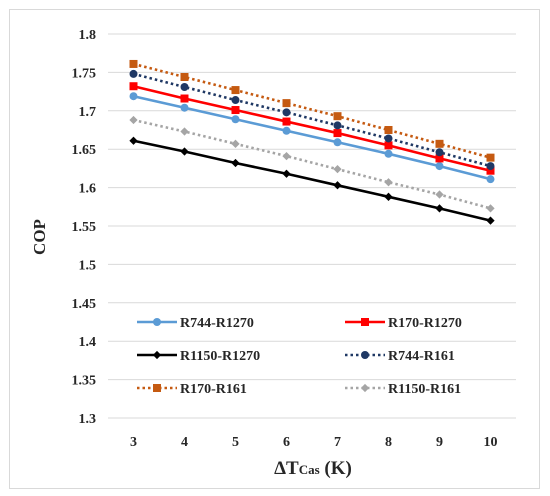 The height and width of the screenshot is (496, 550). I want to click on series-R744-R161, so click(312, 120).